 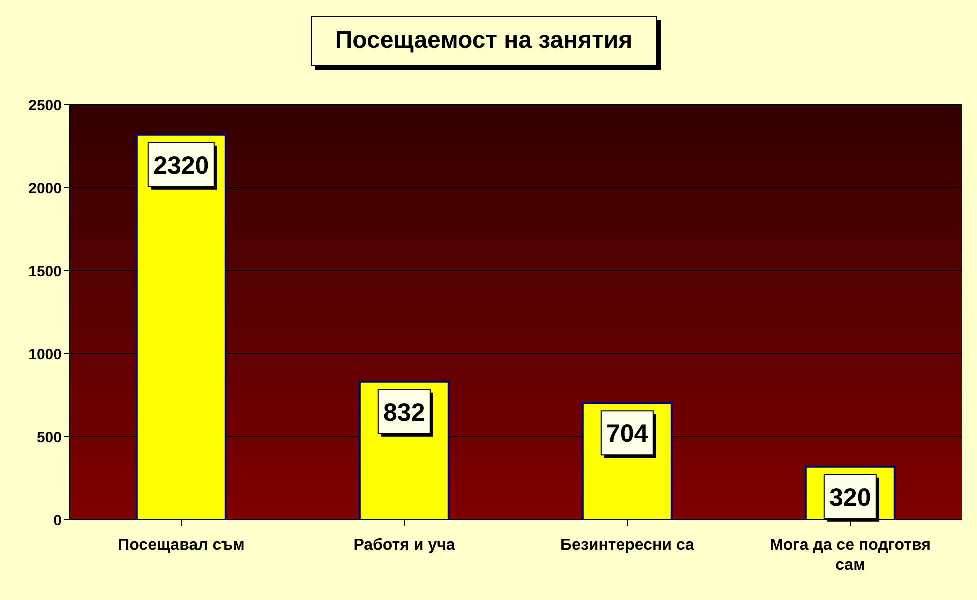 What do you see at coordinates (45, 271) in the screenshot?
I see `y-tick-label: 1500` at bounding box center [45, 271].